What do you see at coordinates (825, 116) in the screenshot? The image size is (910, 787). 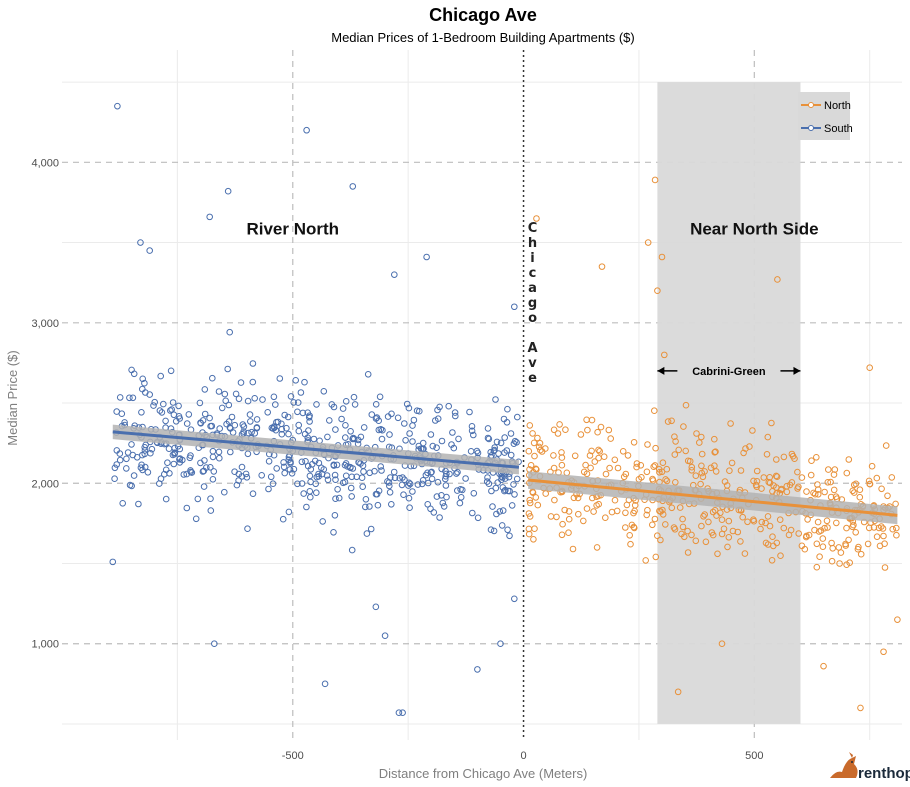 I see `legend: North South` at bounding box center [825, 116].